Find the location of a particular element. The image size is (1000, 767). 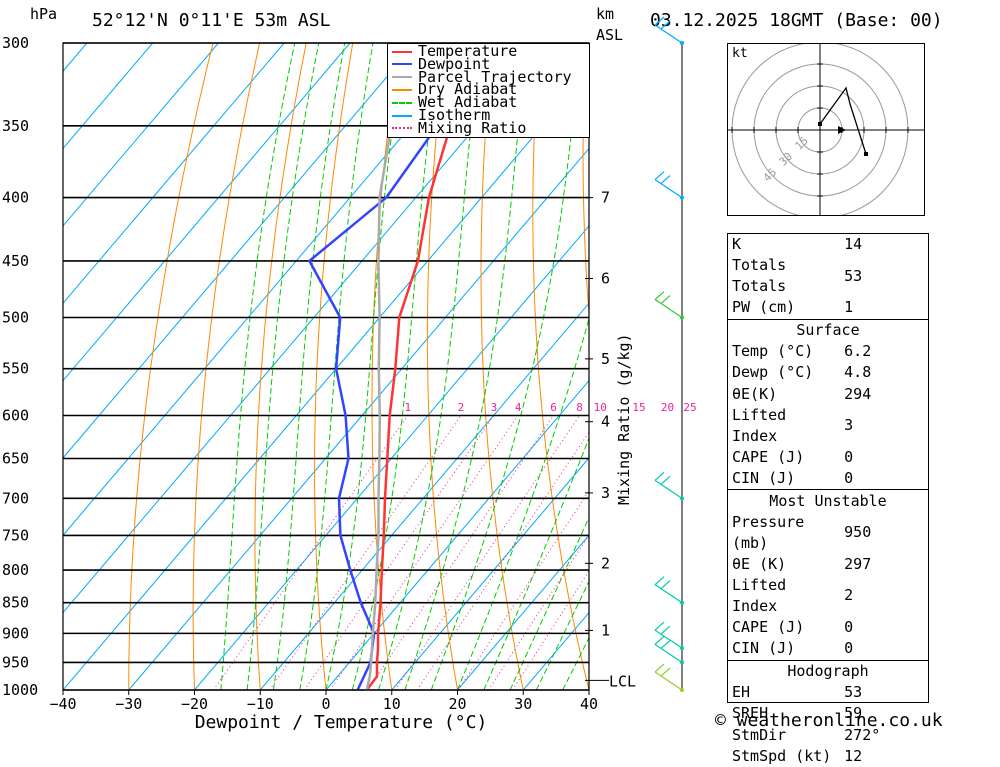

pressure-tick-label: 600 is located at coordinates (15, 415).